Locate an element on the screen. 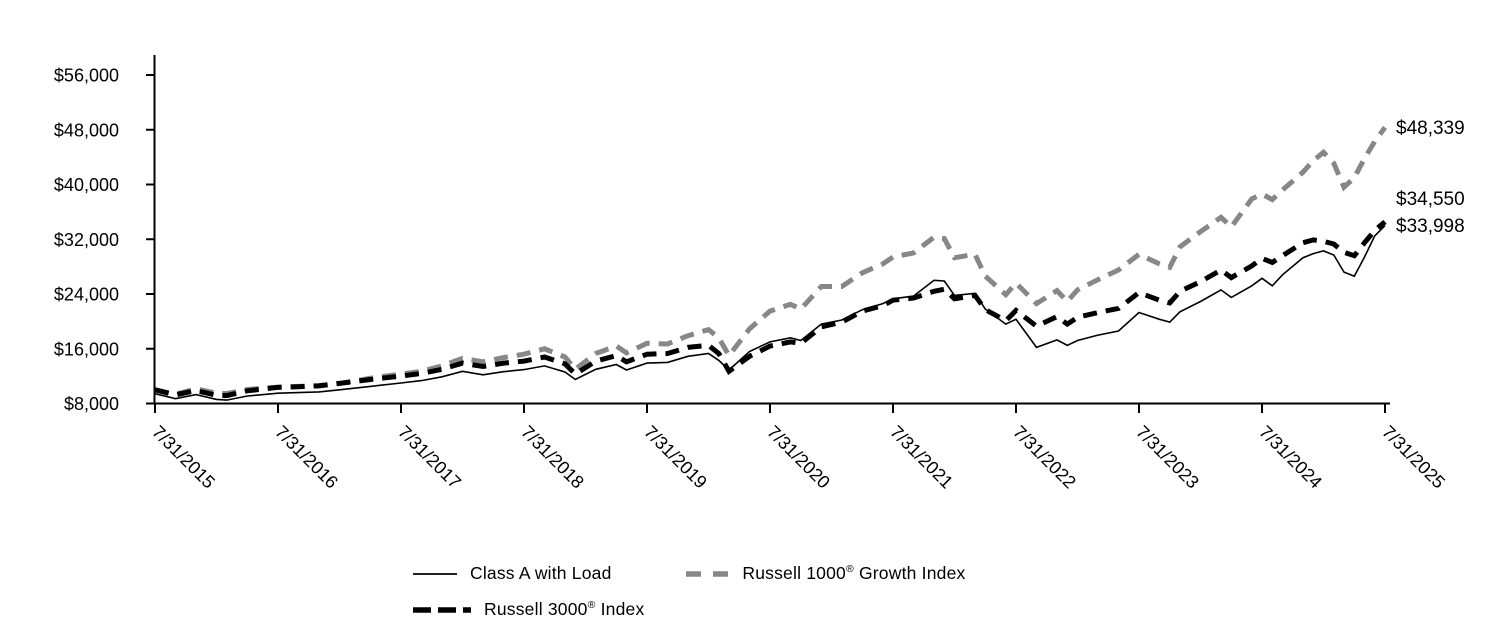 Image resolution: width=1512 pixels, height=636 pixels. legend-label-russell-3000: Russell 3000® Index is located at coordinates (564, 609).